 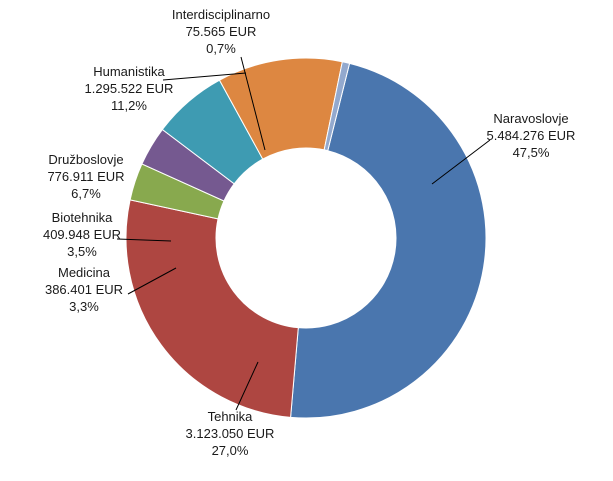 I want to click on label-percent: 11,2%, so click(x=129, y=105).